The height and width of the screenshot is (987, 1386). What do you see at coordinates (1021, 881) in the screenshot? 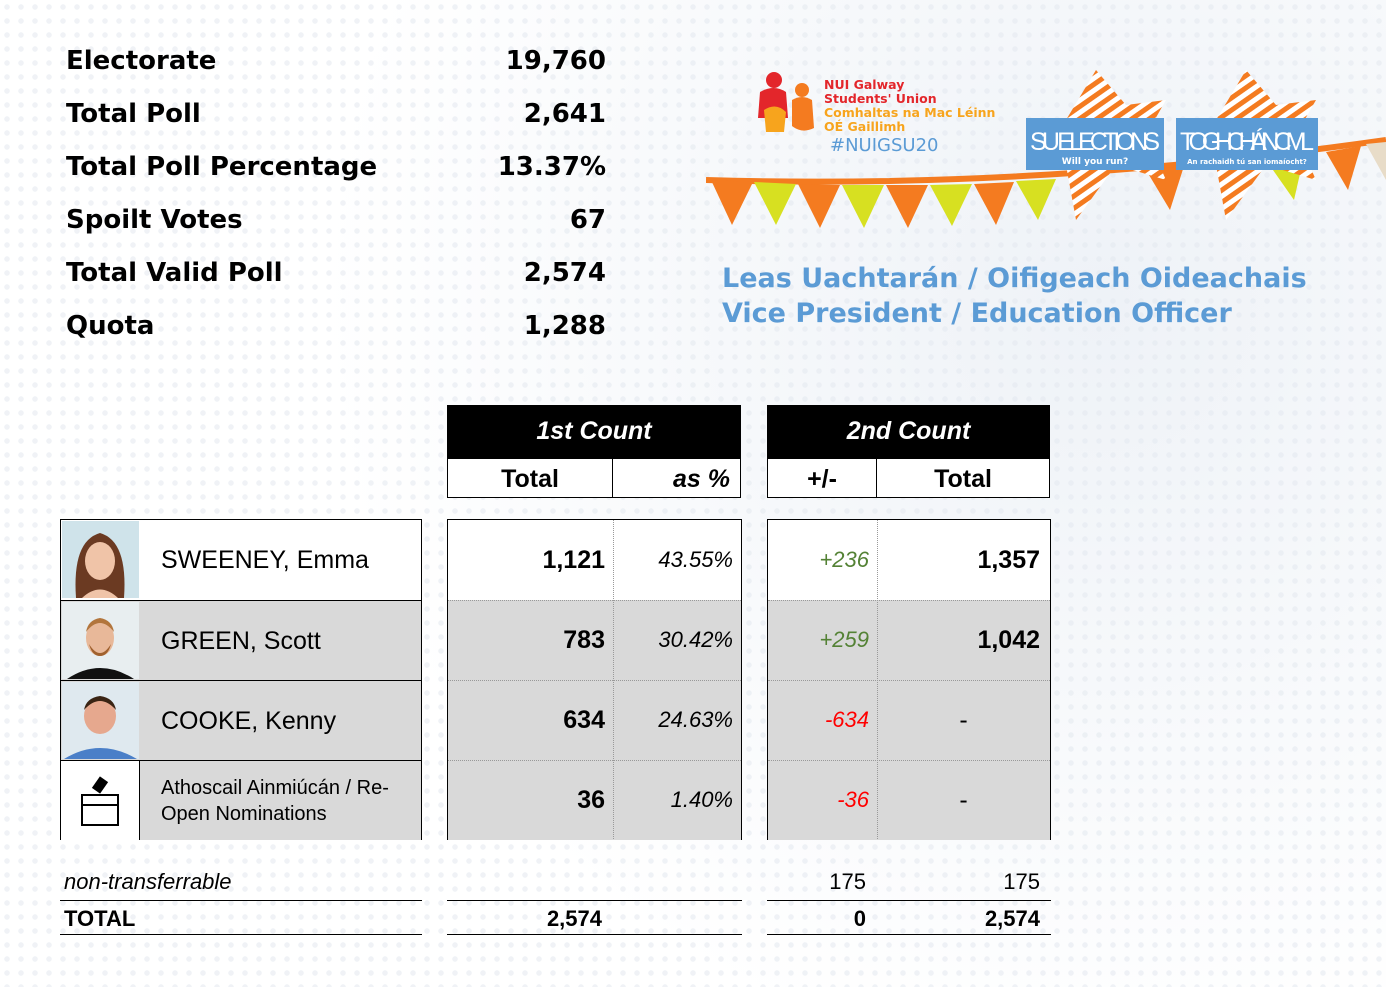
I see `nontransferrable-total: 175` at bounding box center [1021, 881].